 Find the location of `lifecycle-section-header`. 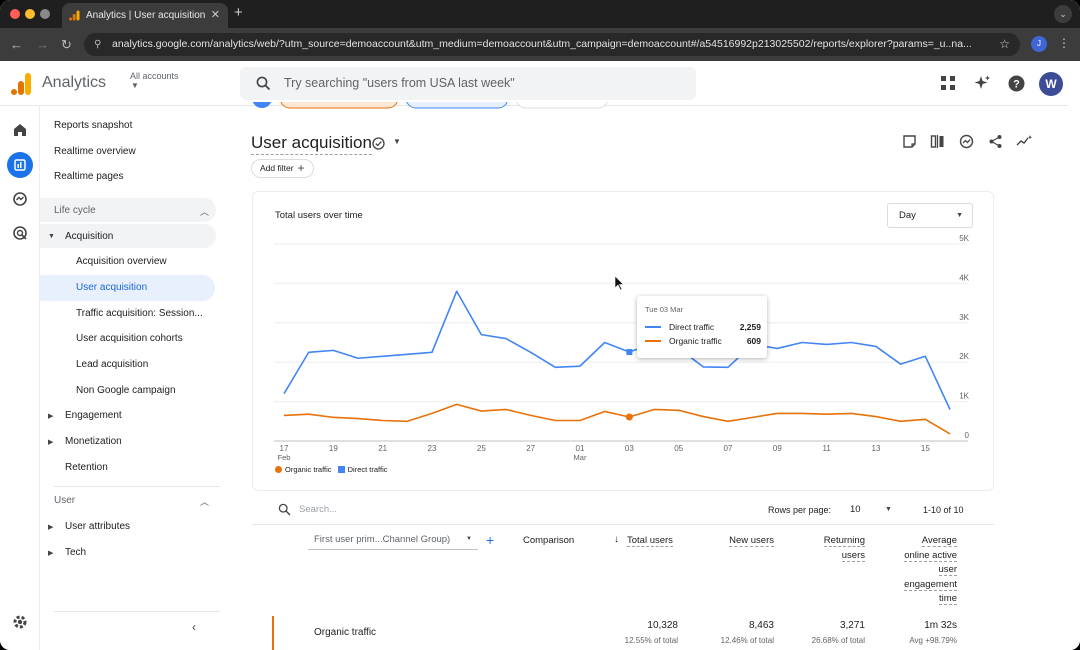

lifecycle-section-header is located at coordinates (128, 210).